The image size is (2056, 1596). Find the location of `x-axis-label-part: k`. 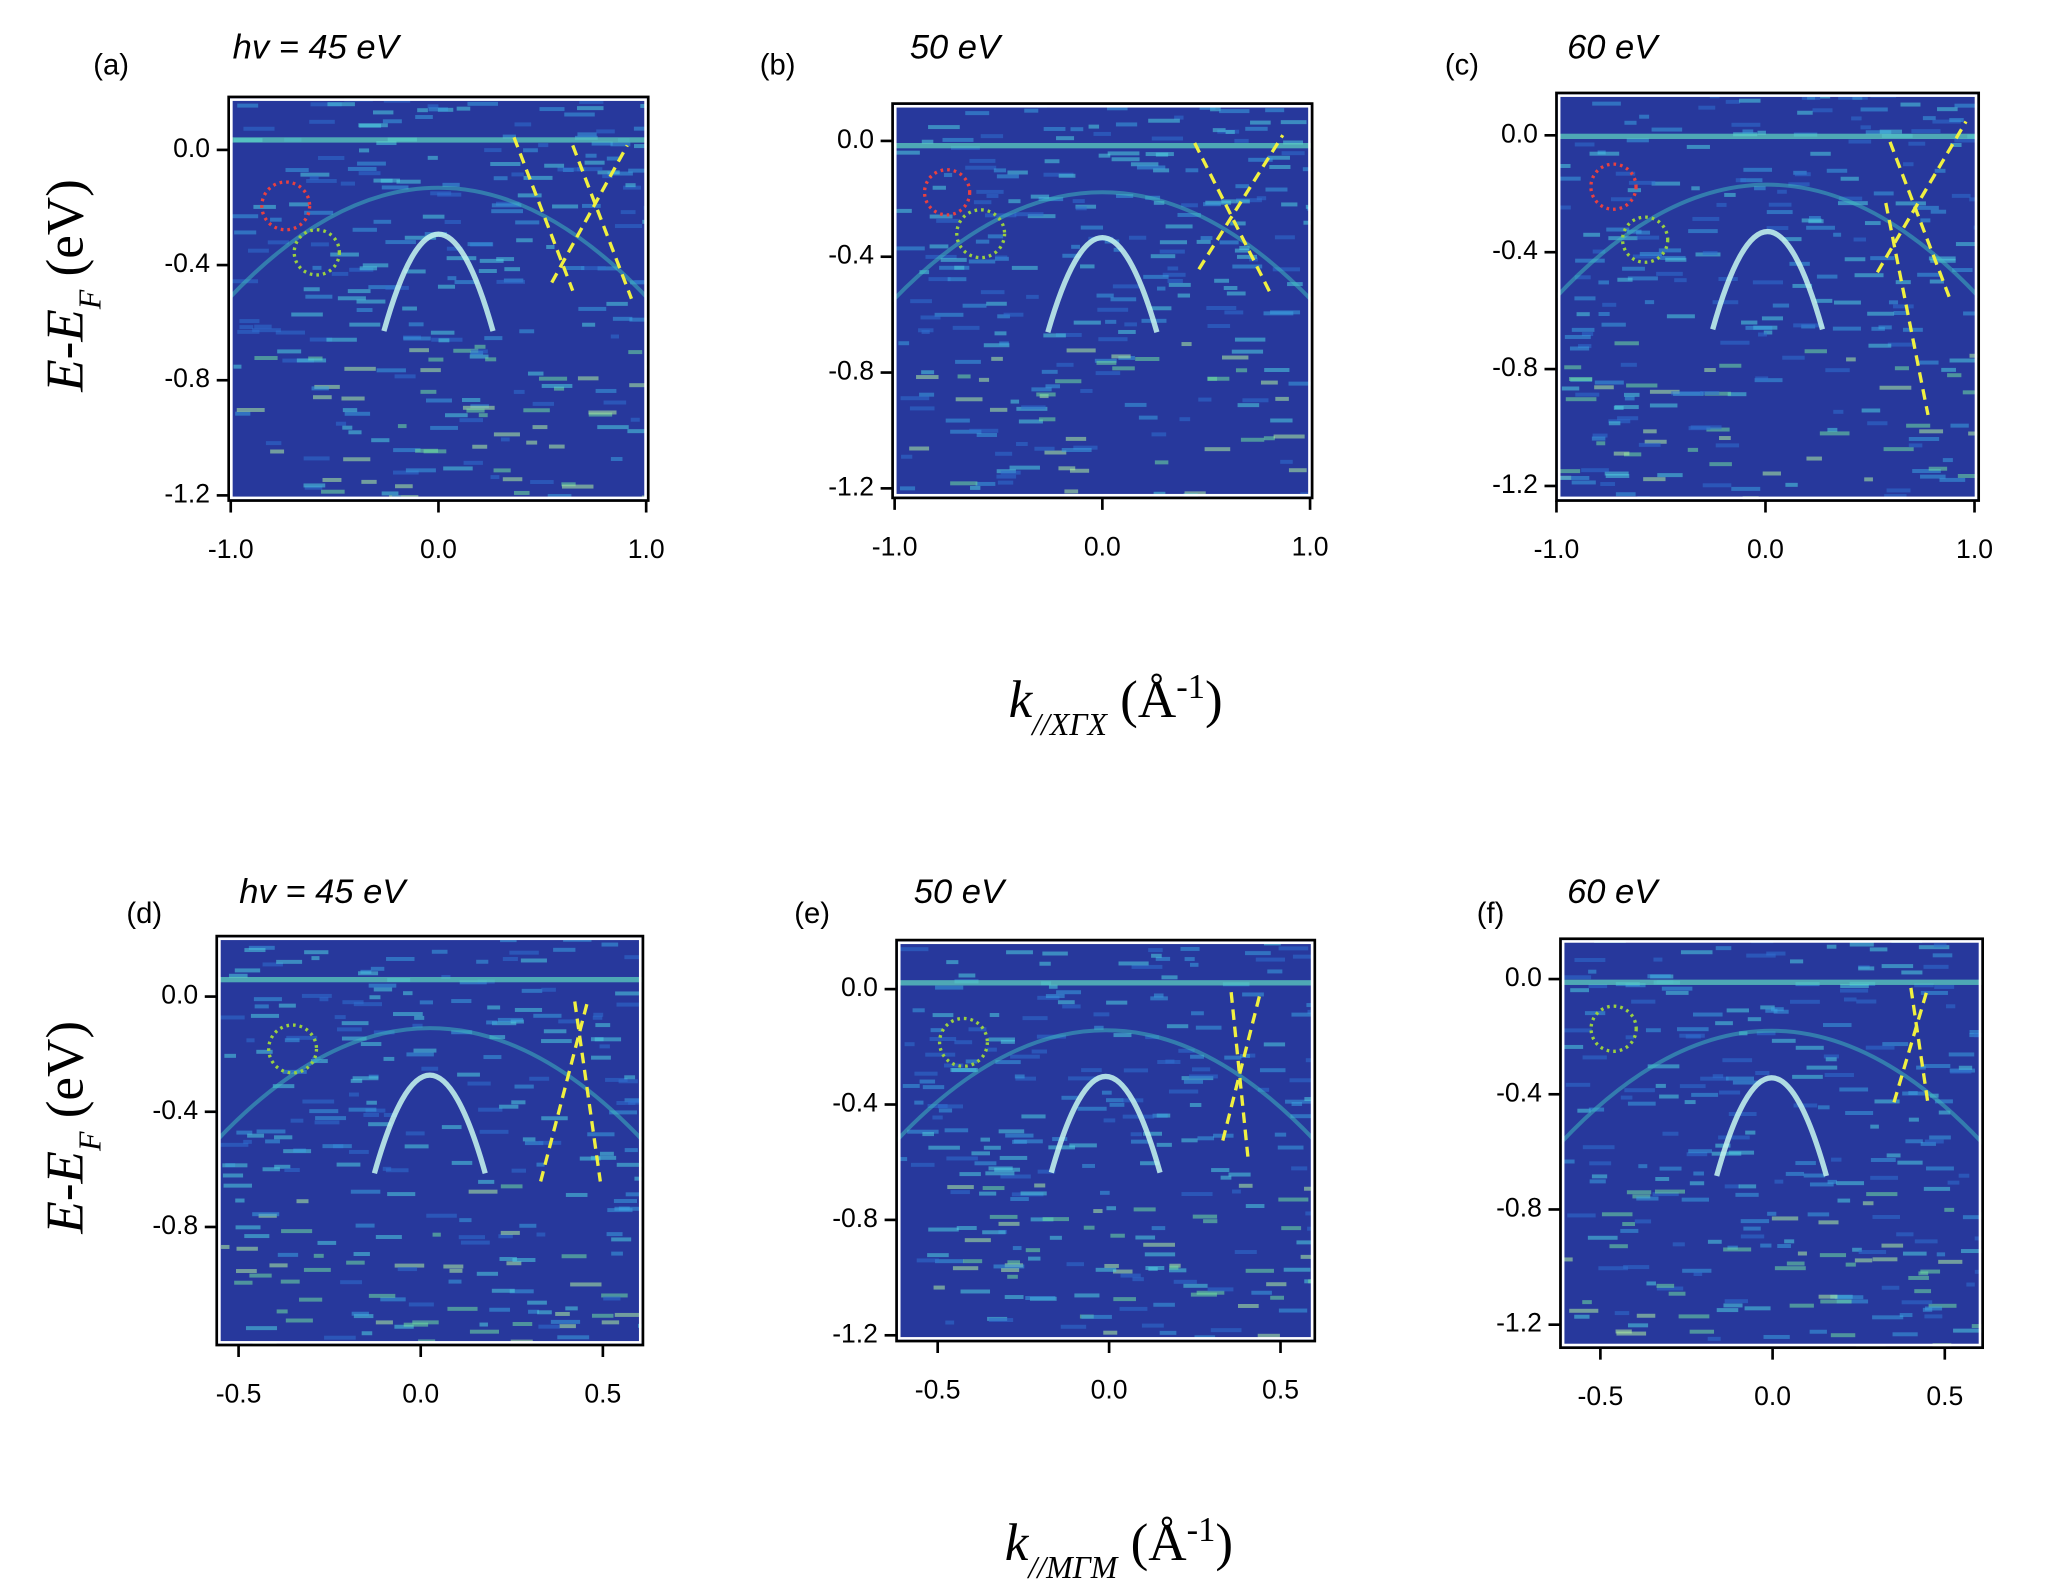

x-axis-label-part: k is located at coordinates (1021, 700).